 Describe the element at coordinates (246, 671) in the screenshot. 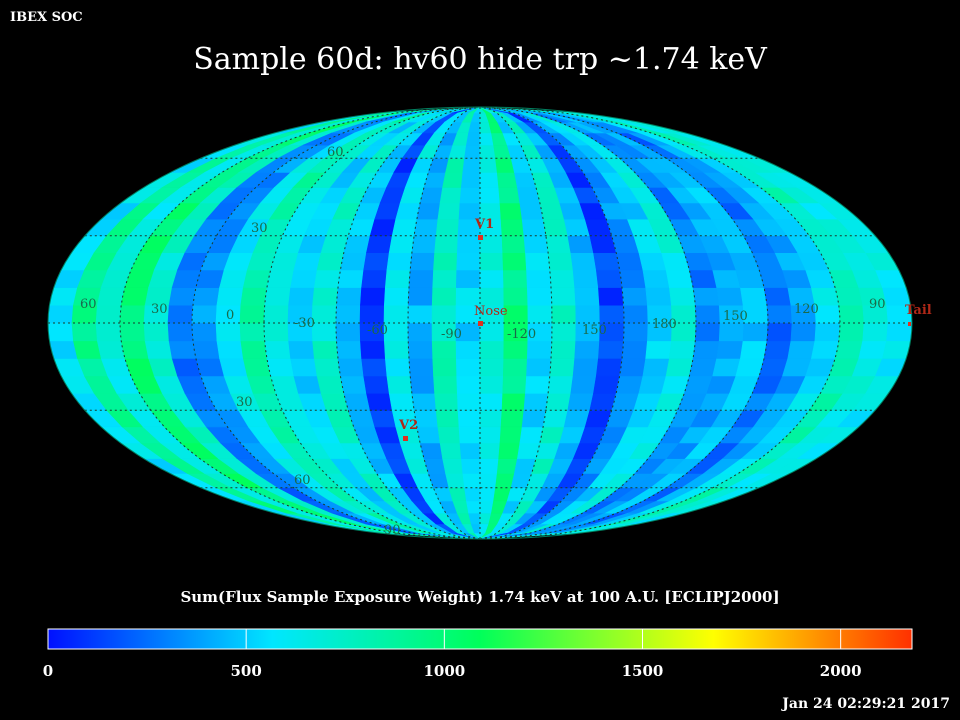

I see `colorbar-tick-label: 500` at that location.